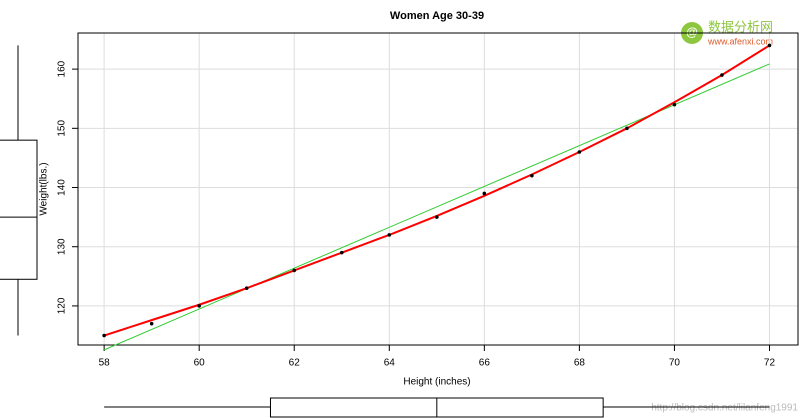  Describe the element at coordinates (62, 187) in the screenshot. I see `y-tick-label: 140` at that location.